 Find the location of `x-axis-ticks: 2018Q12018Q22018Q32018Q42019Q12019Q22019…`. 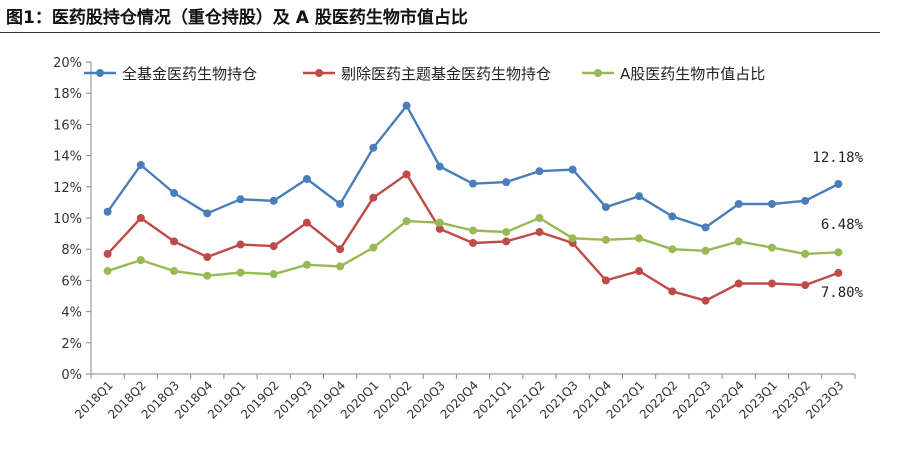

x-axis-ticks: 2018Q12018Q22018Q32018Q42019Q12019Q22019… is located at coordinates (464, 398).